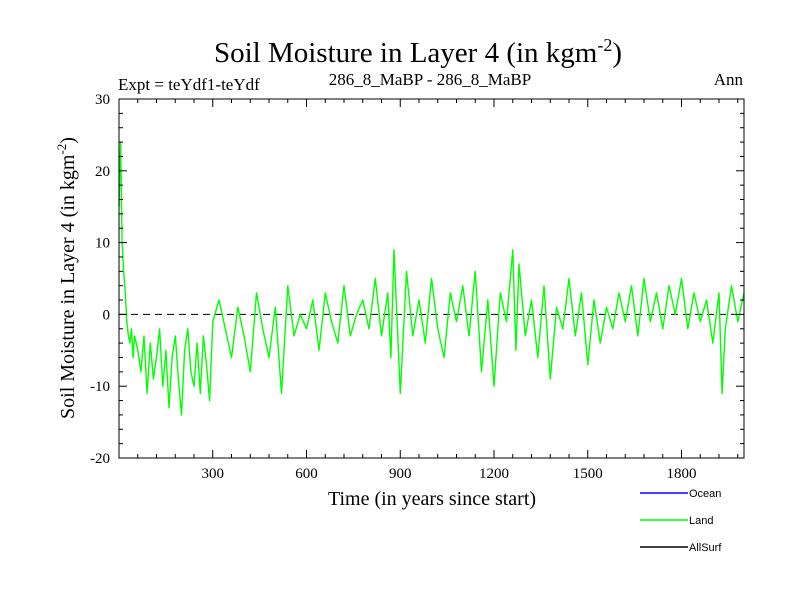  What do you see at coordinates (729, 79) in the screenshot?
I see `subtitle-right: Ann` at bounding box center [729, 79].